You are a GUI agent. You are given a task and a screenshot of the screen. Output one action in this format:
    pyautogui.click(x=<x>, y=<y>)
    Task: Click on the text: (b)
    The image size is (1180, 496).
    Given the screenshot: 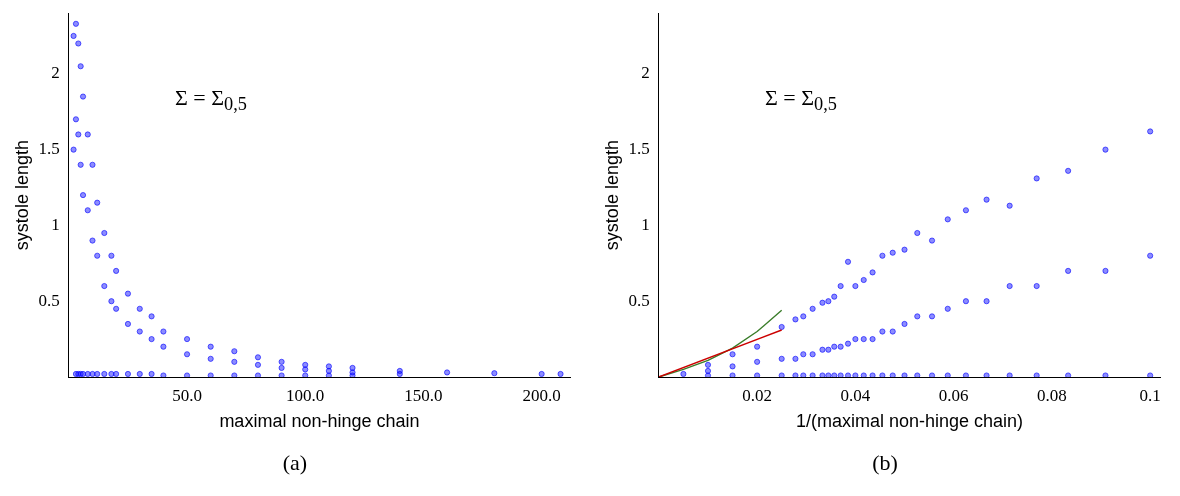 What is the action you would take?
    pyautogui.click(x=885, y=463)
    